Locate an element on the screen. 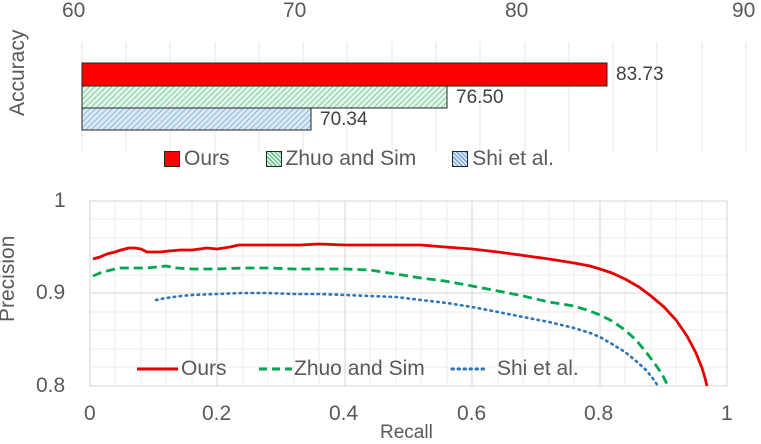 Image resolution: width=761 pixels, height=444 pixels. y-tick-0.8: 0.8 is located at coordinates (51, 385).